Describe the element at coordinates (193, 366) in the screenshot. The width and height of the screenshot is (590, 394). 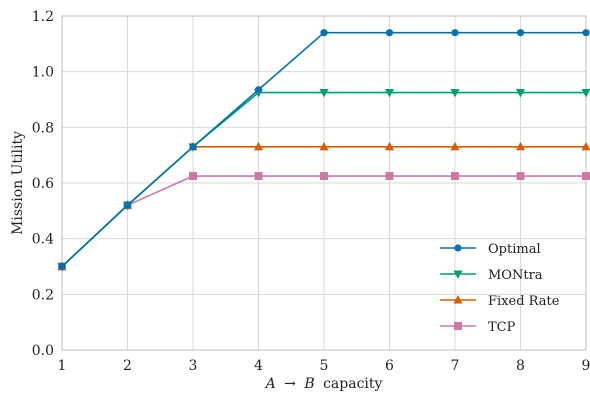
I see `x-tick-label: 3` at that location.